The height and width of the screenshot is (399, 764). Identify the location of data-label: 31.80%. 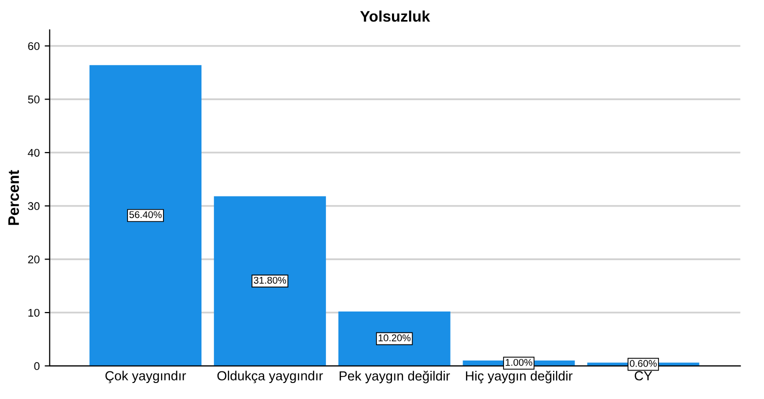
(270, 280).